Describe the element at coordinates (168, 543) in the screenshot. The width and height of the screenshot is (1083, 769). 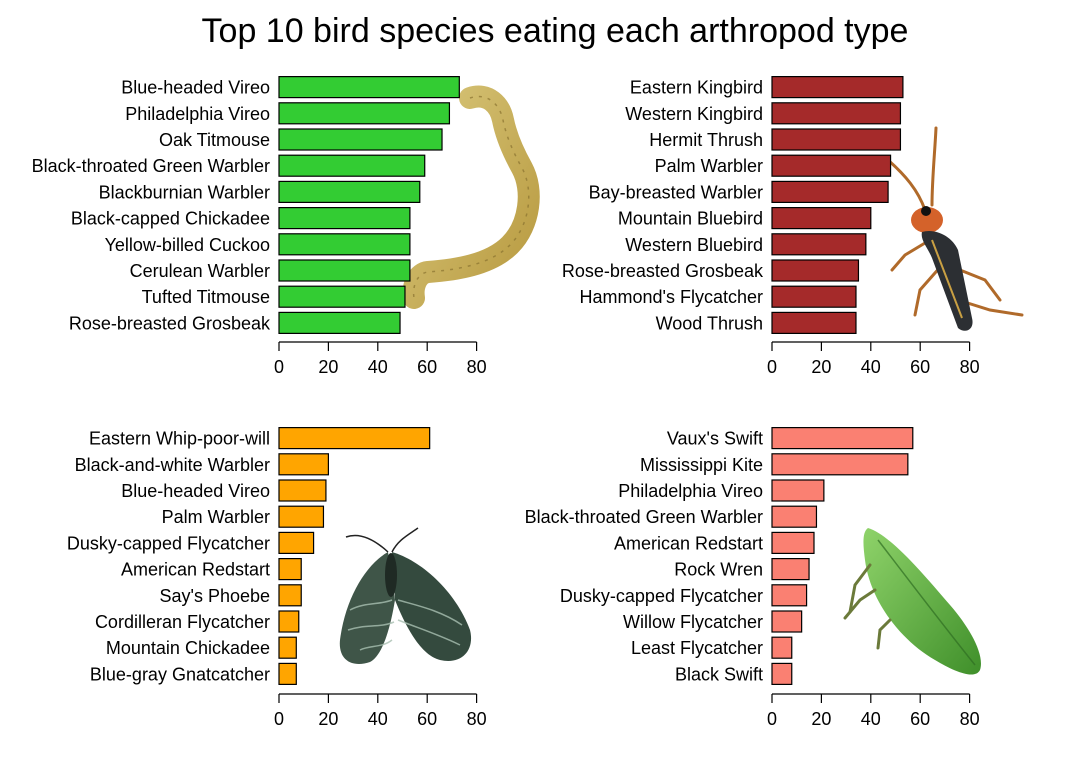
I see `category-label: Dusky-capped Flycatcher` at that location.